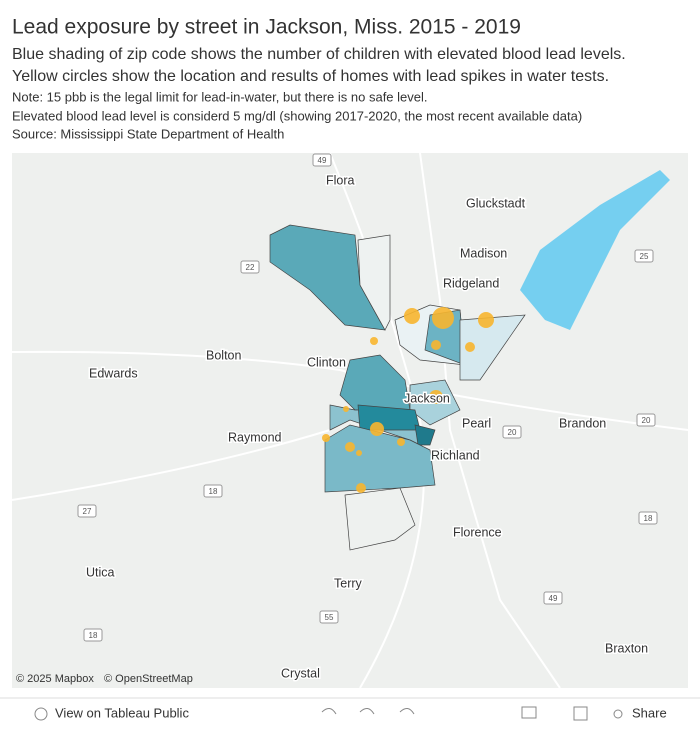 The height and width of the screenshot is (732, 700). Describe the element at coordinates (649, 712) in the screenshot. I see `share-button: Share` at that location.